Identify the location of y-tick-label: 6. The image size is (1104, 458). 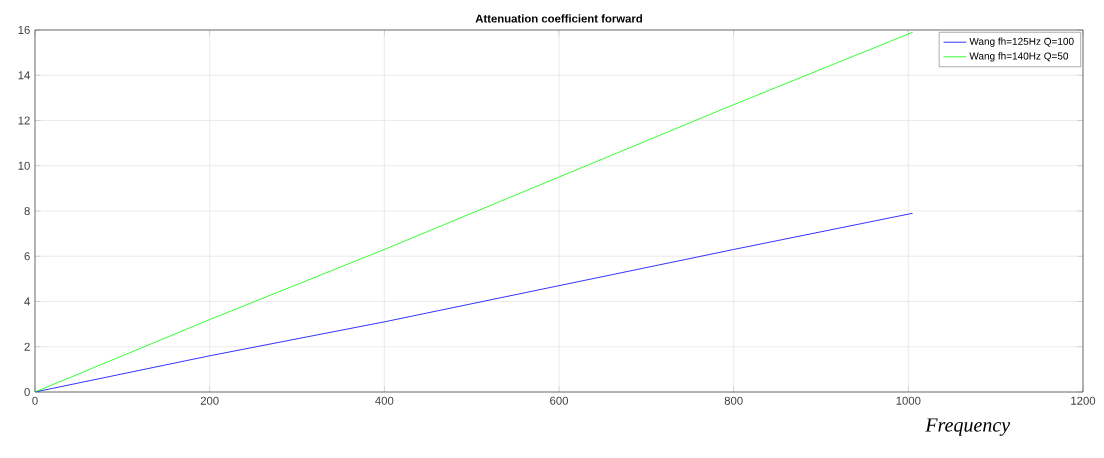
(27, 256).